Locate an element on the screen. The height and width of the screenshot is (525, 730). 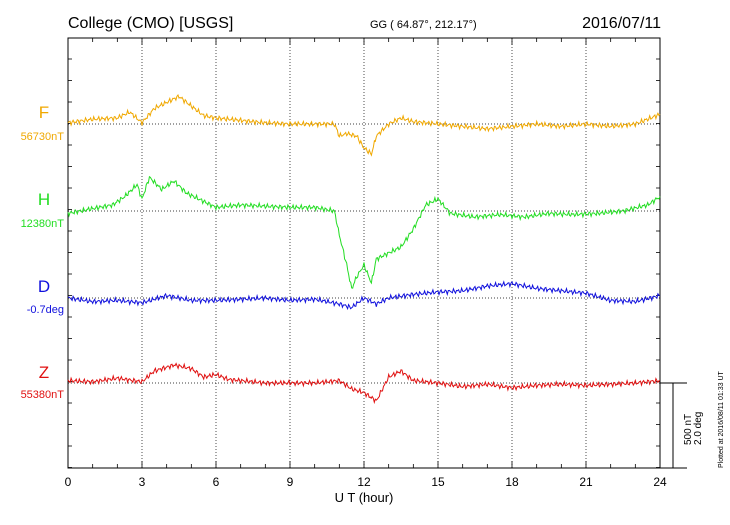
x-tick-label-18: 18 is located at coordinates (512, 482).